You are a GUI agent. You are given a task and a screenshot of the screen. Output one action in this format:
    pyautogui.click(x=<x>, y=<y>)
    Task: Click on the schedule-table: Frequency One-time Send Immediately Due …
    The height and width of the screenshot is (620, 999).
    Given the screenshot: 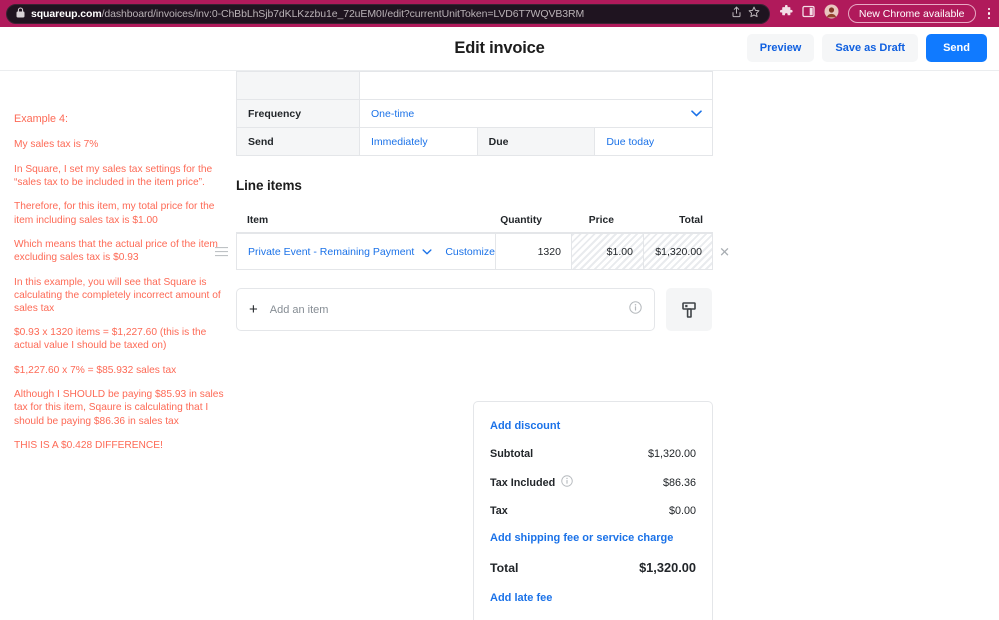 What is the action you would take?
    pyautogui.click(x=474, y=113)
    